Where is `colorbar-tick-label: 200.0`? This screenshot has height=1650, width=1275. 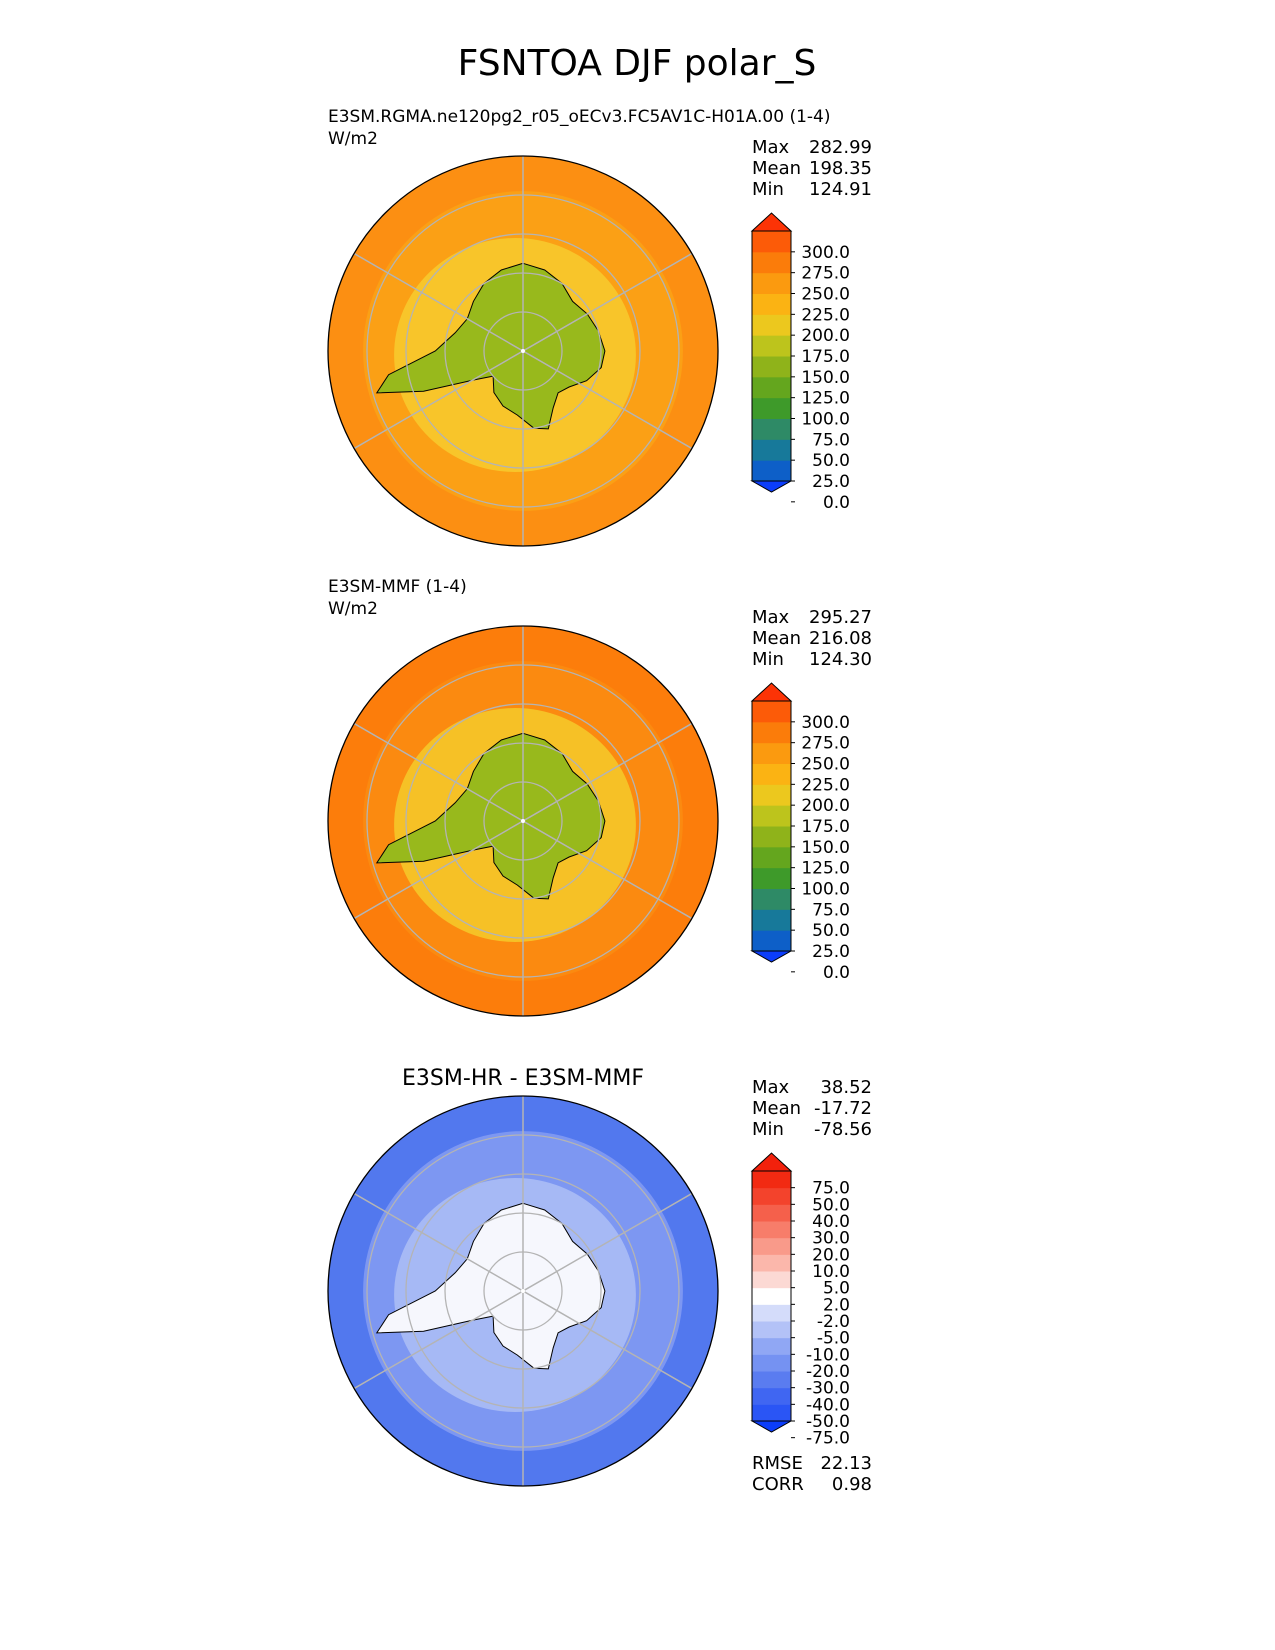 colorbar-tick-label: 200.0 is located at coordinates (825, 336).